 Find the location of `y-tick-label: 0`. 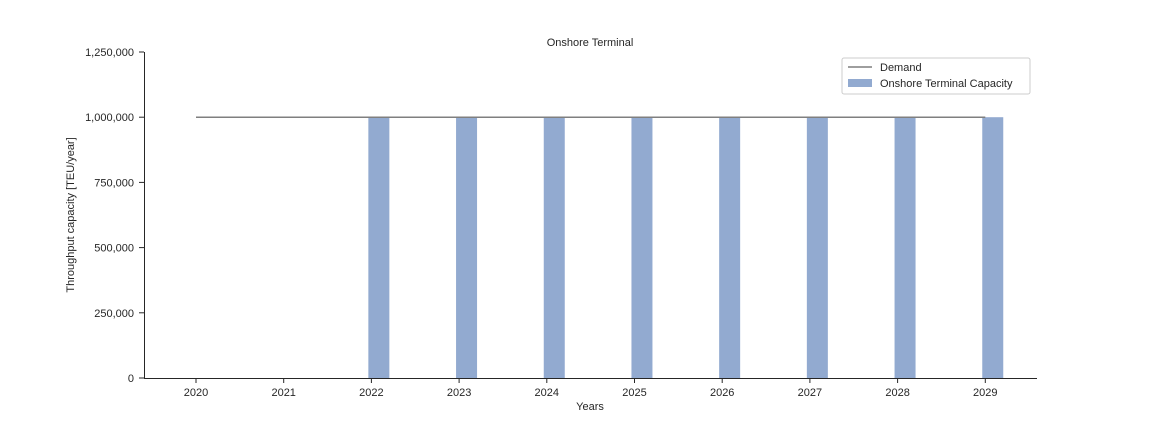

y-tick-label: 0 is located at coordinates (131, 379).